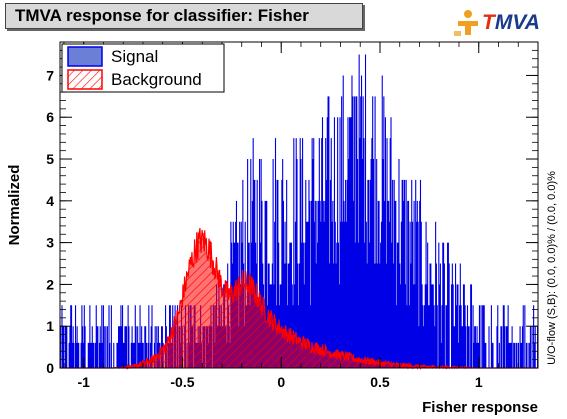 This screenshot has width=567, height=419. I want to click on tmva-logo: TMVA, so click(508, 23).